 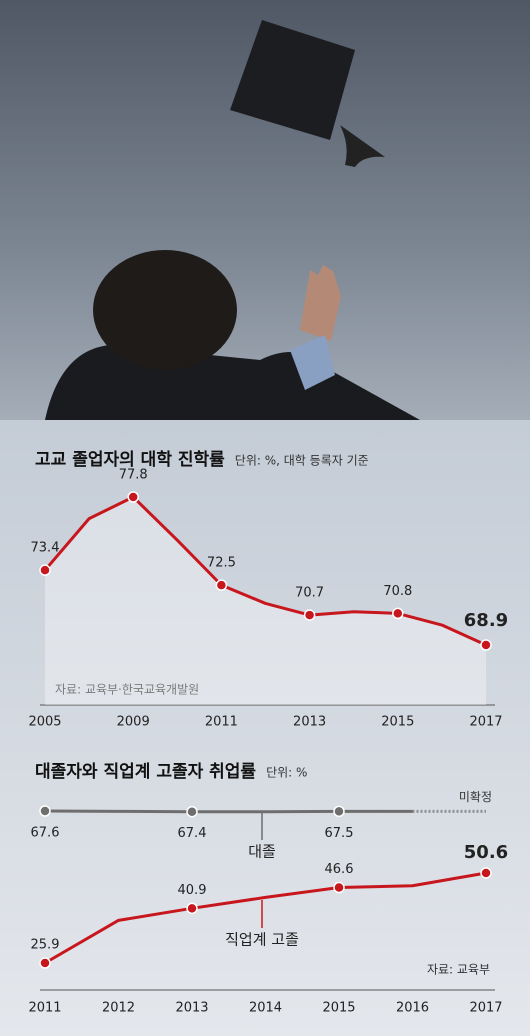 What do you see at coordinates (286, 773) in the screenshot?
I see `chart-subtitle: 단위: %` at bounding box center [286, 773].